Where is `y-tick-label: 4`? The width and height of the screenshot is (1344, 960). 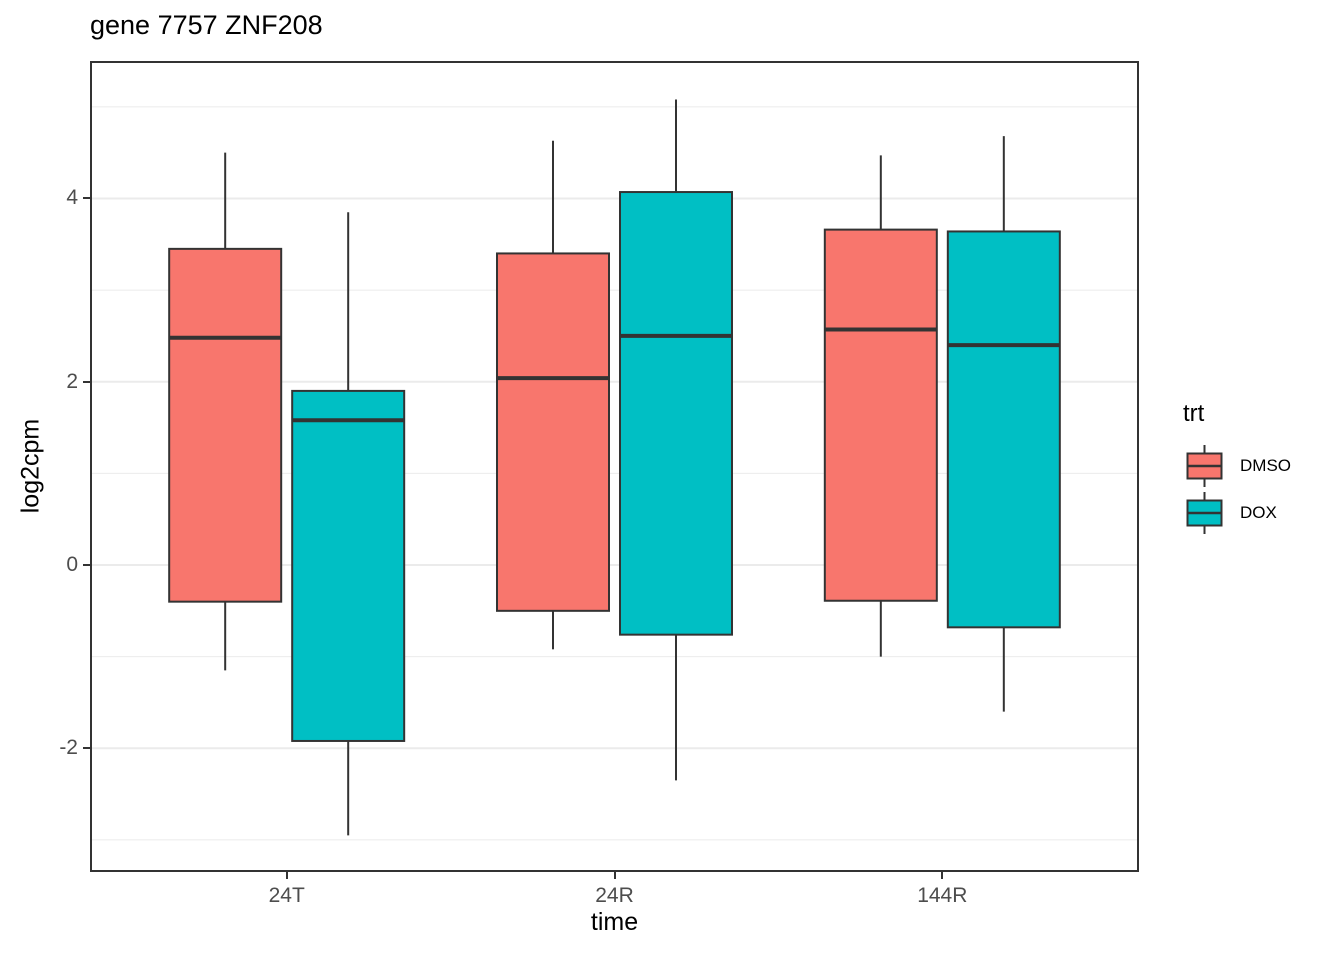
y-tick-label: 4 is located at coordinates (72, 198).